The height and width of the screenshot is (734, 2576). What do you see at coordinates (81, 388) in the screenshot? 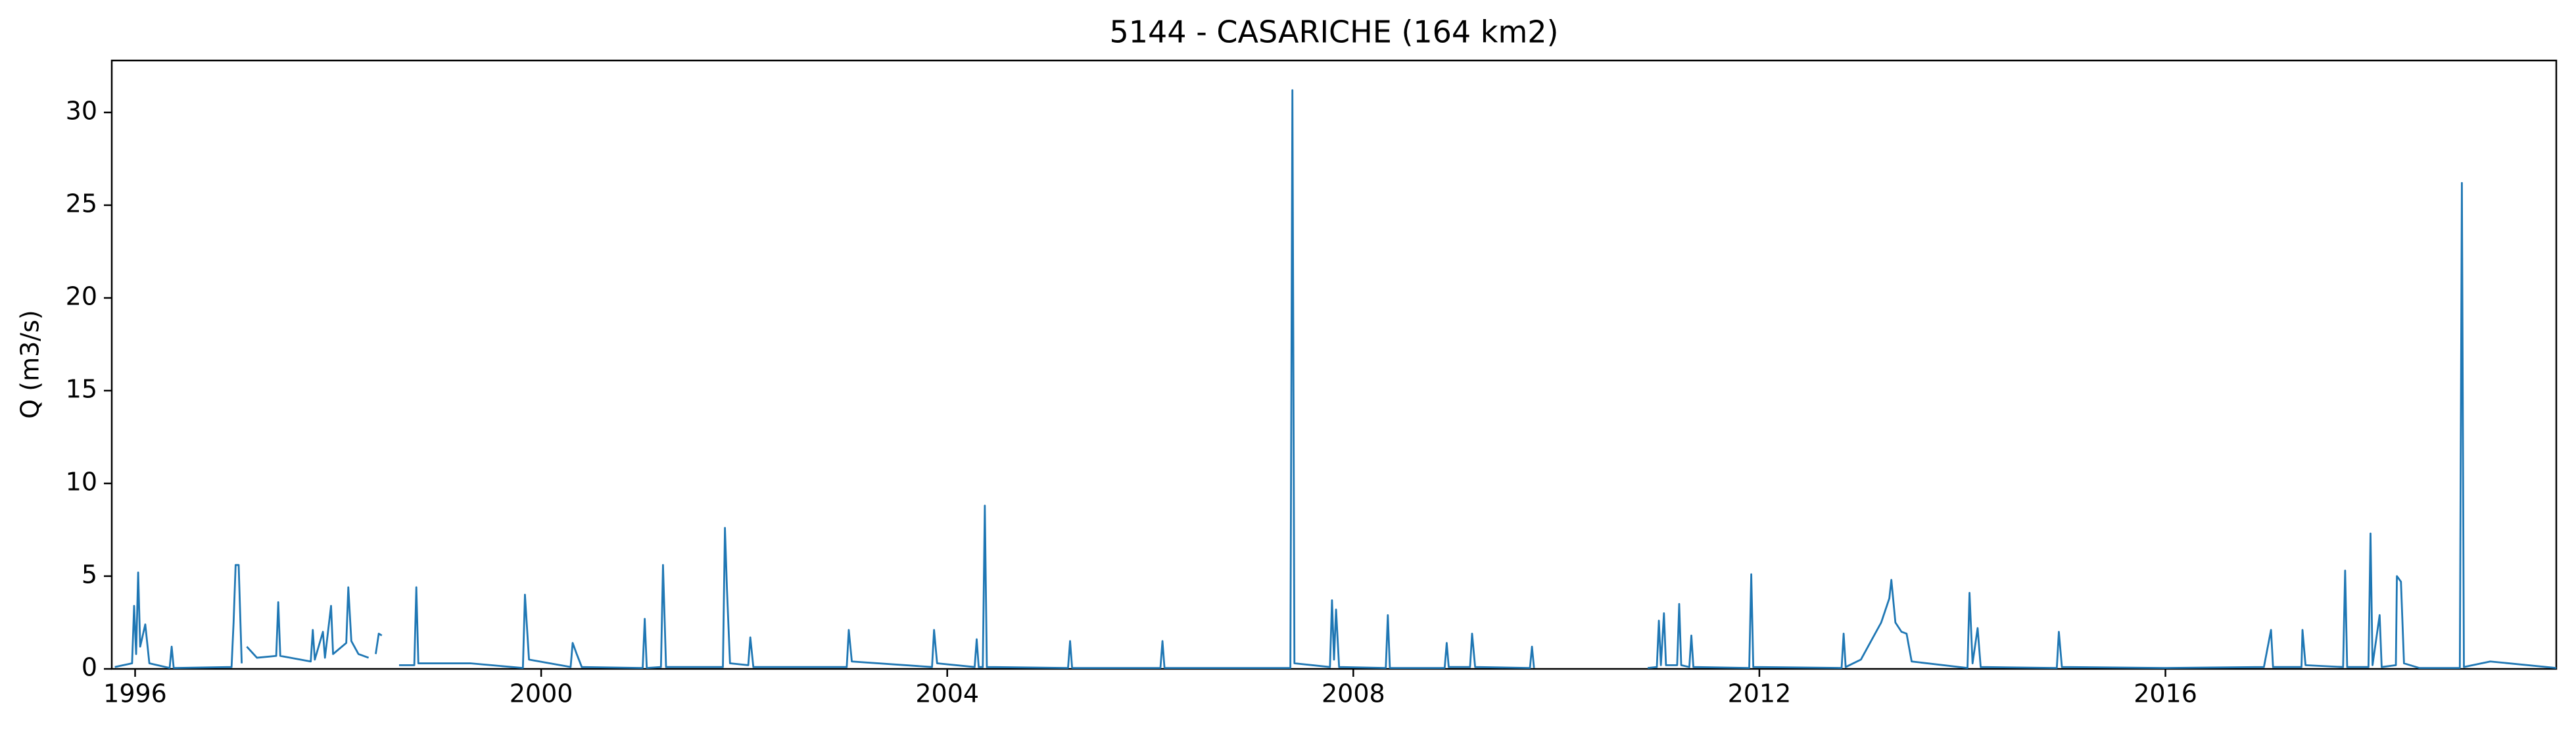
I see `y-tick-label: 15` at bounding box center [81, 388].